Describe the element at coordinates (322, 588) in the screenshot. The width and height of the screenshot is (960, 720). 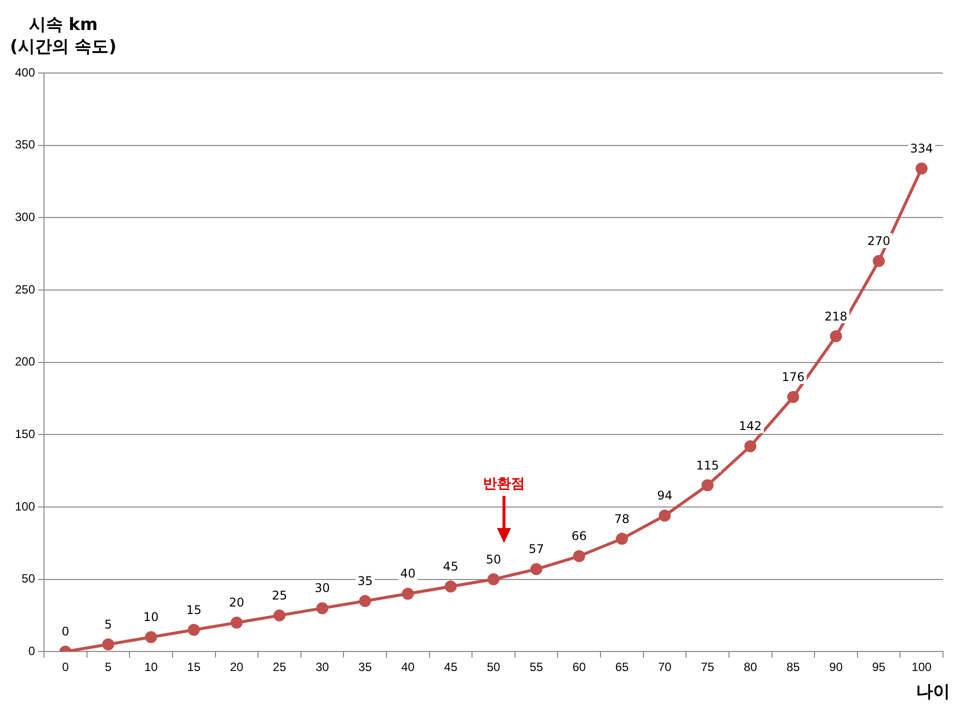
I see `data-label: 30` at that location.